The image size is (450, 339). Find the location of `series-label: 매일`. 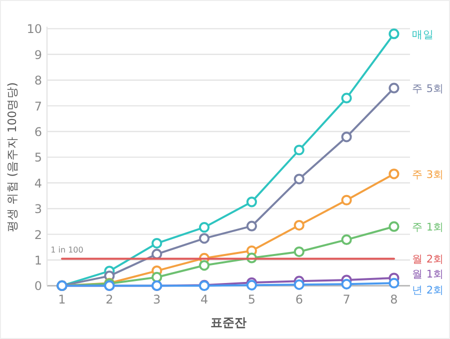

series-label: 매일 is located at coordinates (423, 34).